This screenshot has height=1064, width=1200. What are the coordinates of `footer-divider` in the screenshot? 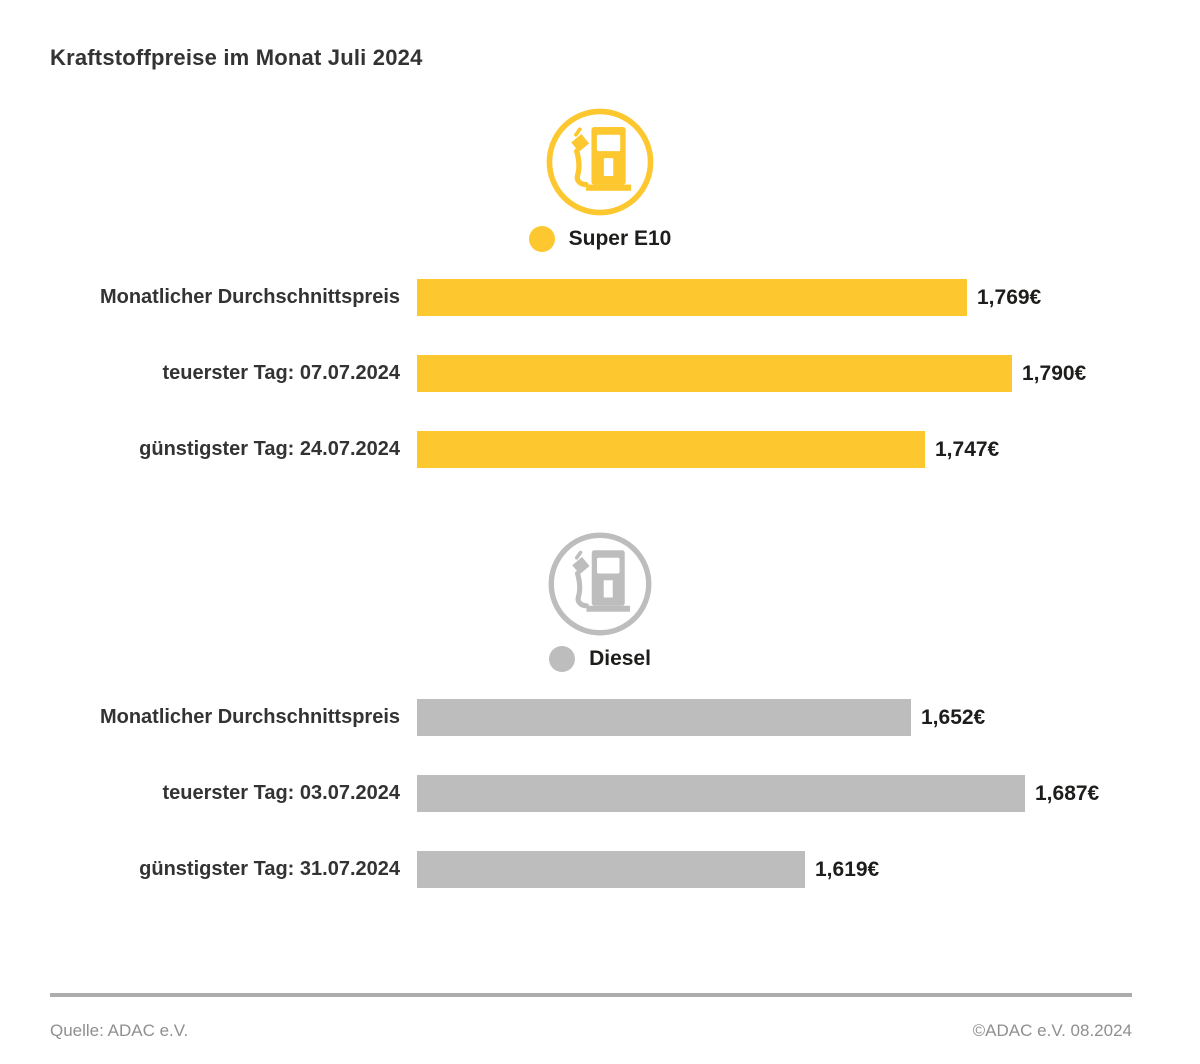 It's located at (591, 995).